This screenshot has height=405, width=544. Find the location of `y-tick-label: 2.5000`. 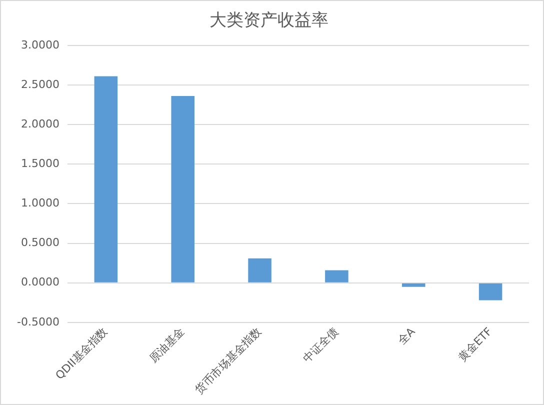

y-tick-label: 2.5000 is located at coordinates (40, 84).